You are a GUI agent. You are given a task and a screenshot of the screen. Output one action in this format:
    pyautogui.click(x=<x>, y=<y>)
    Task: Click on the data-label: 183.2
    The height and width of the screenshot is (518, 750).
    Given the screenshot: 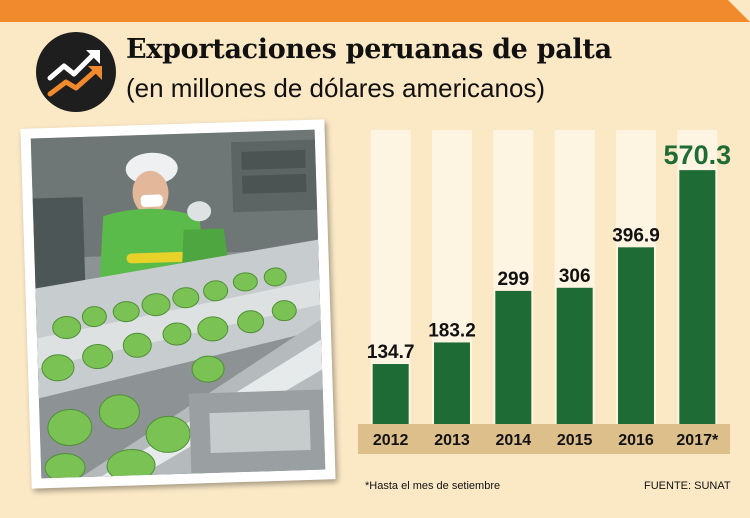 What is the action you would take?
    pyautogui.click(x=452, y=330)
    